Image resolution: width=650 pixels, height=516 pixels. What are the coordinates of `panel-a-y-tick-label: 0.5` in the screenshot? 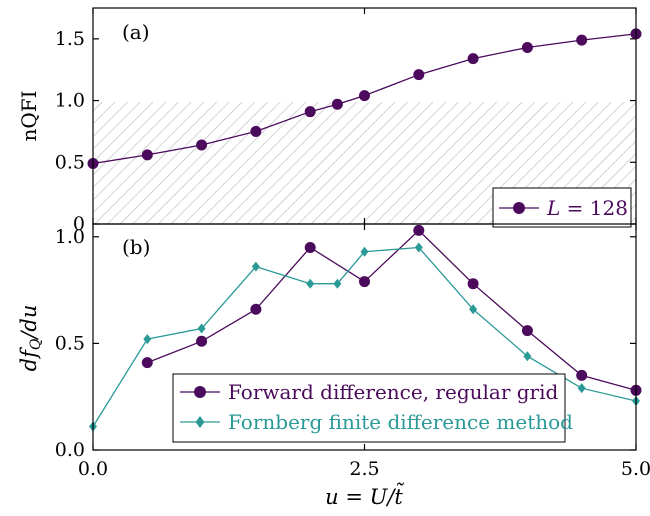 It's located at (70, 162).